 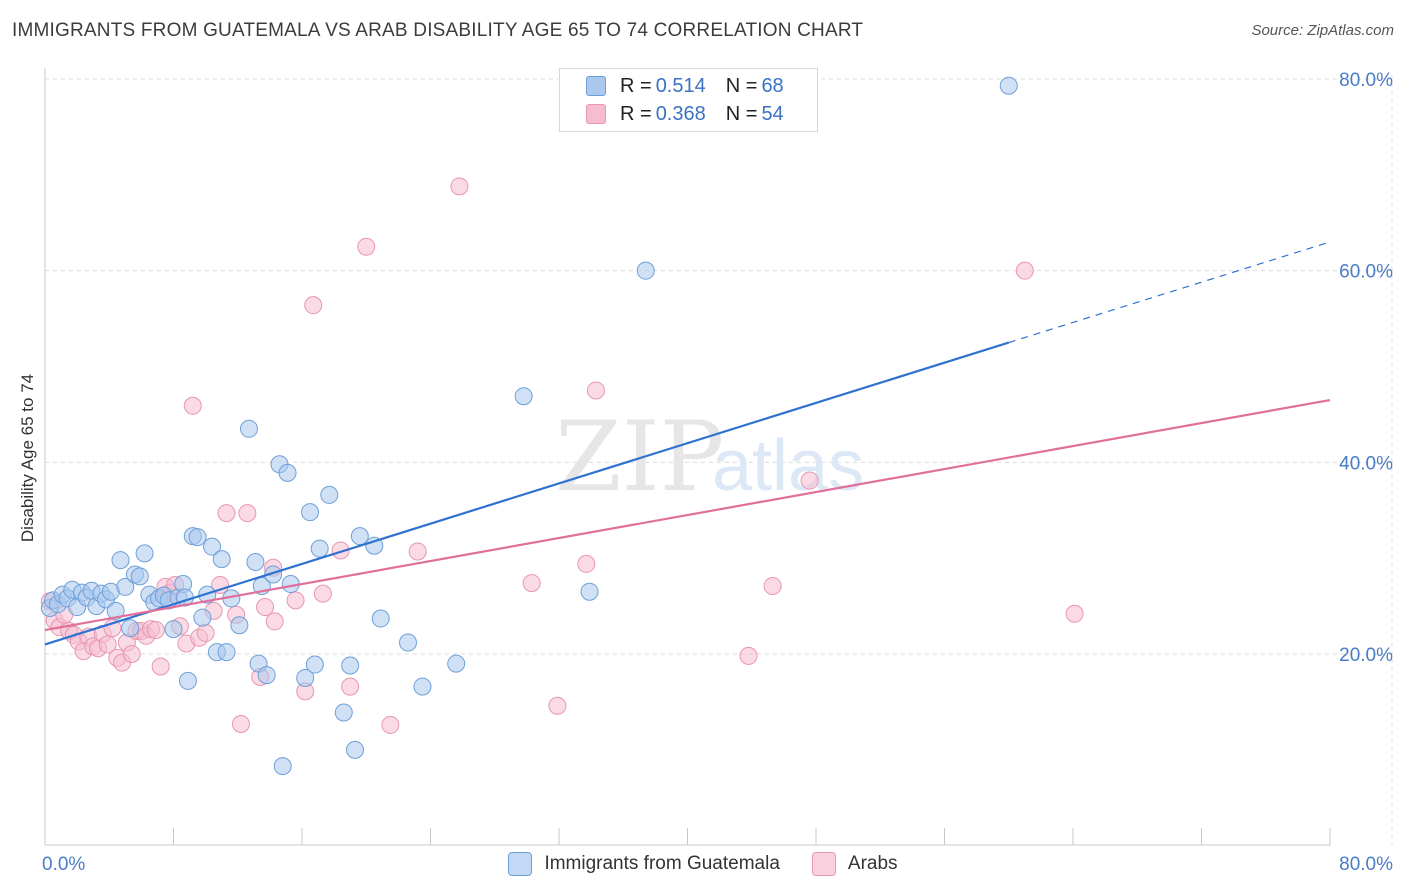 What do you see at coordinates (772, 113) in the screenshot?
I see `n-value: 54` at bounding box center [772, 113].